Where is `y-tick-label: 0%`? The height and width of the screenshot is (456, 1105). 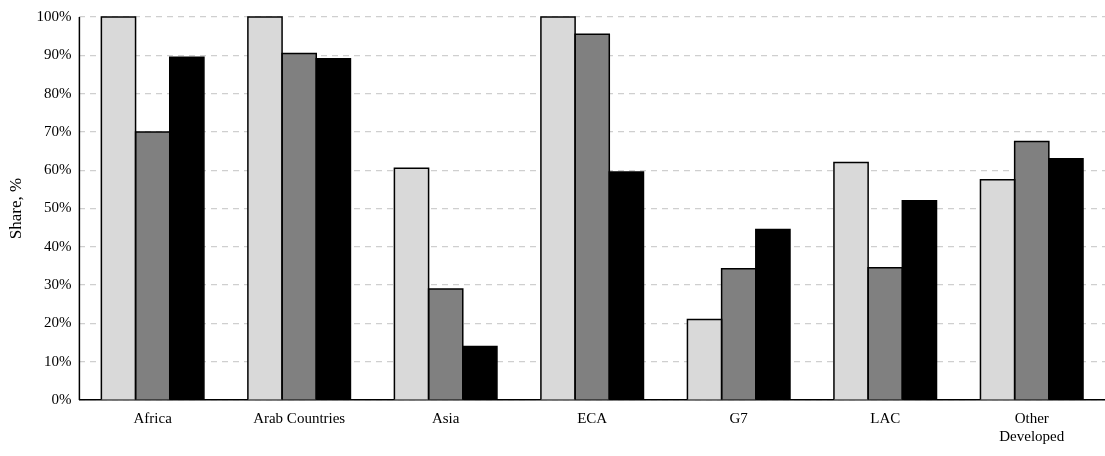
y-tick-label: 0% is located at coordinates (61, 398).